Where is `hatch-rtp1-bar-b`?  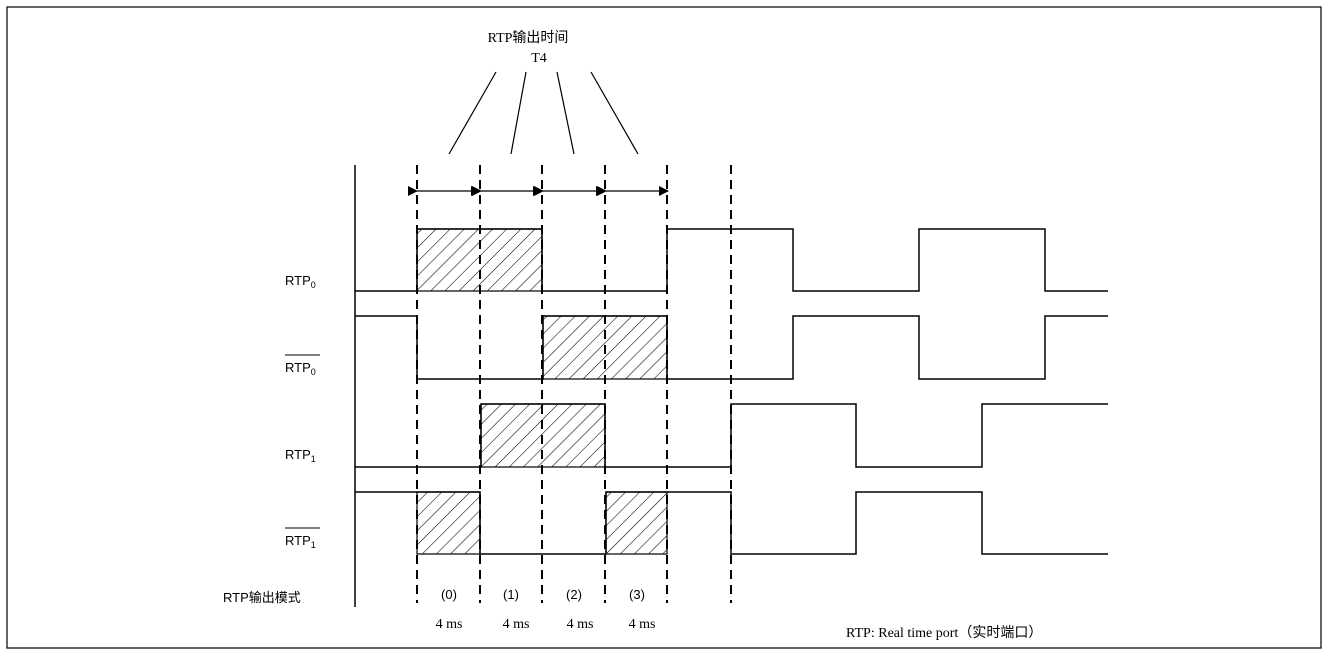 hatch-rtp1-bar-b is located at coordinates (636, 523).